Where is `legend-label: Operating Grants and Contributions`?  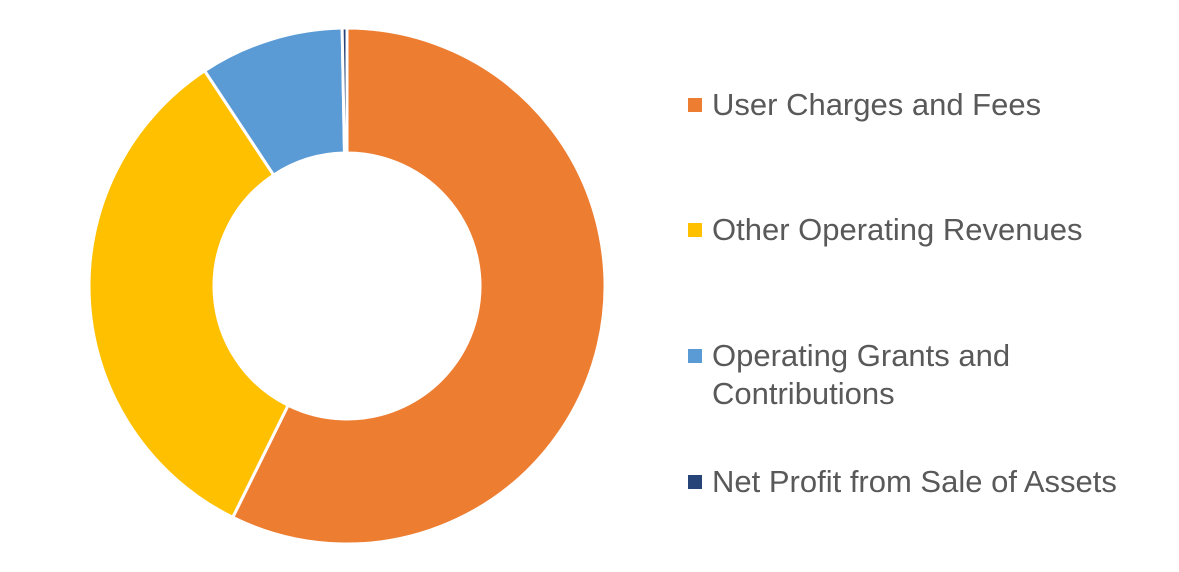
legend-label: Operating Grants and Contributions is located at coordinates (861, 374).